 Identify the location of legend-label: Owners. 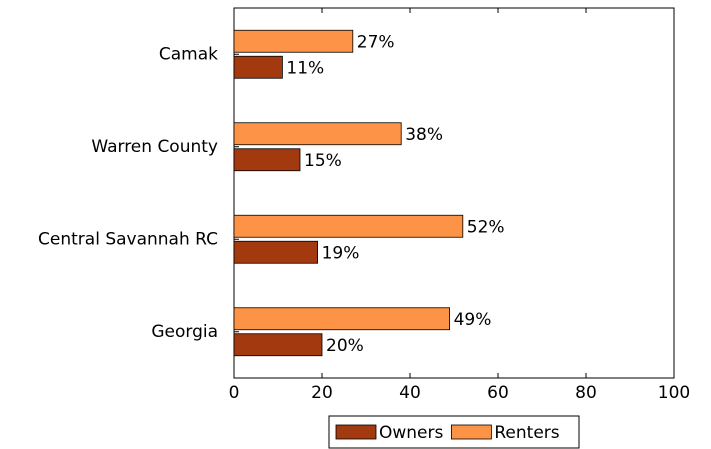
(411, 433).